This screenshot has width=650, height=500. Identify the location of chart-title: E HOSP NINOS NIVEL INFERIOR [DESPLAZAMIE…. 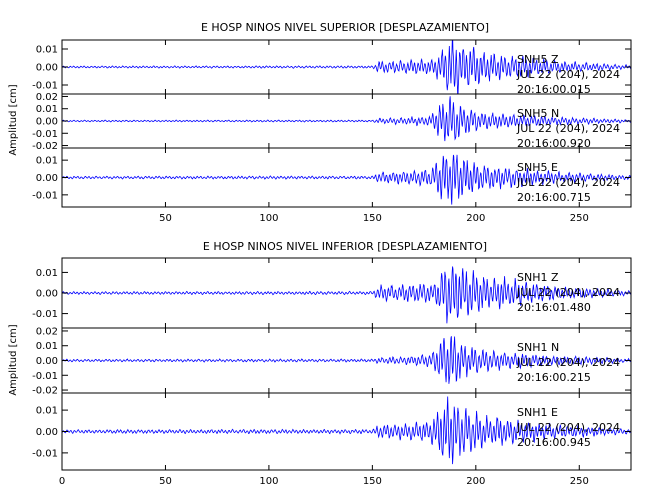
(345, 246).